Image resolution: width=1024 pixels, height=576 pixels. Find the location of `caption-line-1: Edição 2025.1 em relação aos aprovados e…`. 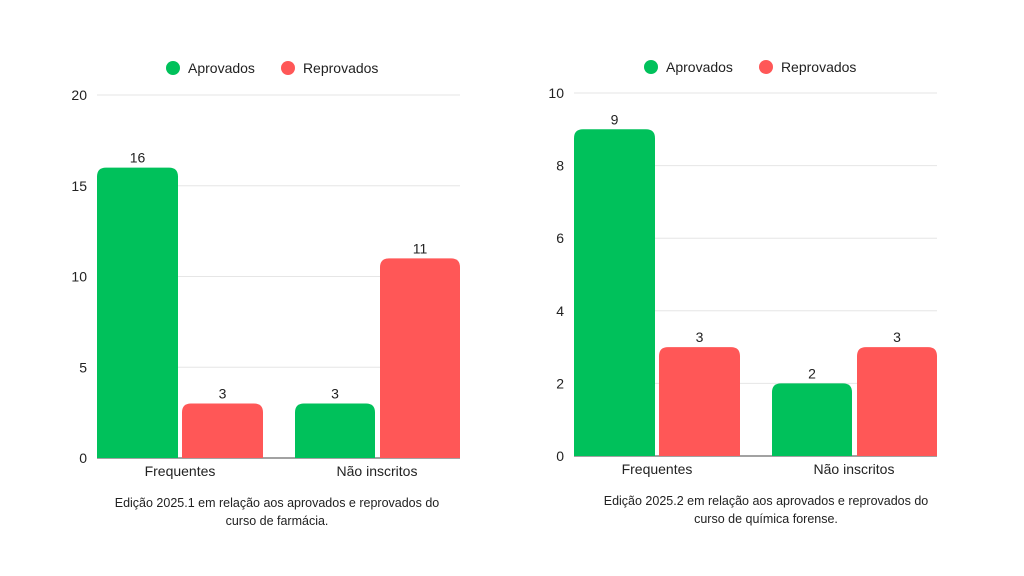

caption-line-1: Edição 2025.1 em relação aos aprovados e… is located at coordinates (277, 503).